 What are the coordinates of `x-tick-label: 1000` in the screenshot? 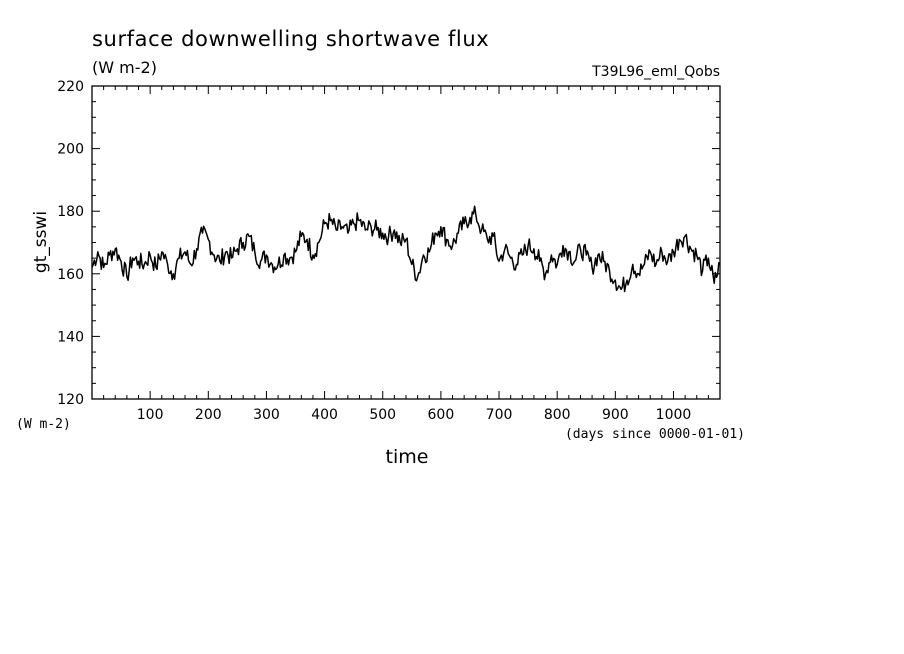 It's located at (674, 415).